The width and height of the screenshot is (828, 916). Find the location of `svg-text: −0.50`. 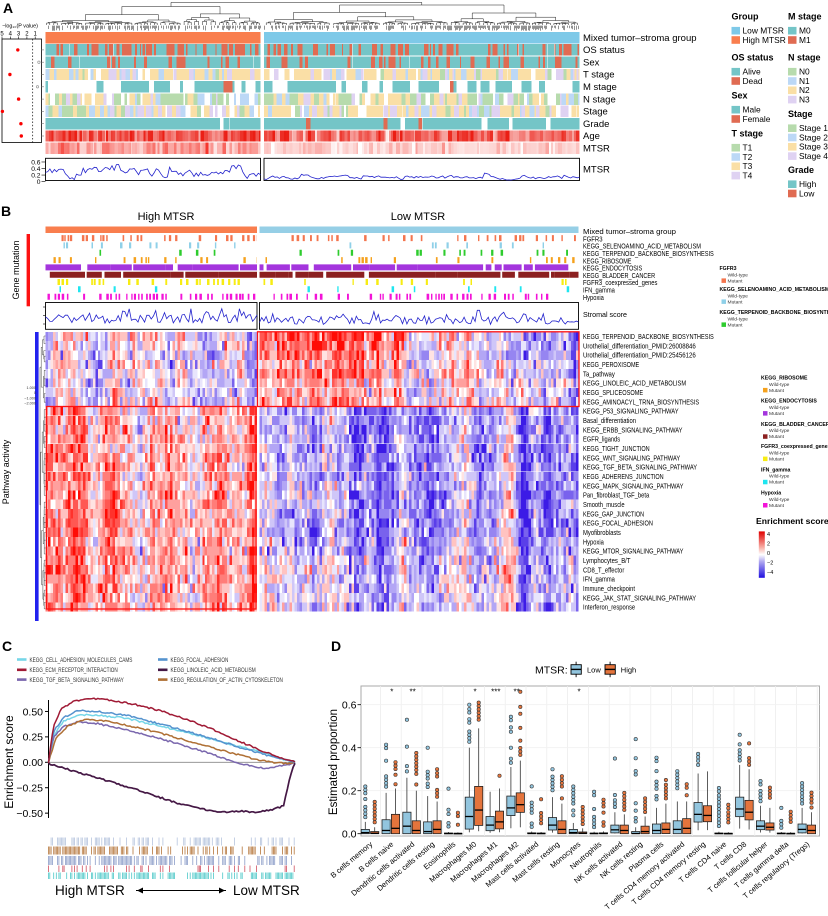

svg-text: −0.50 is located at coordinates (29, 814).